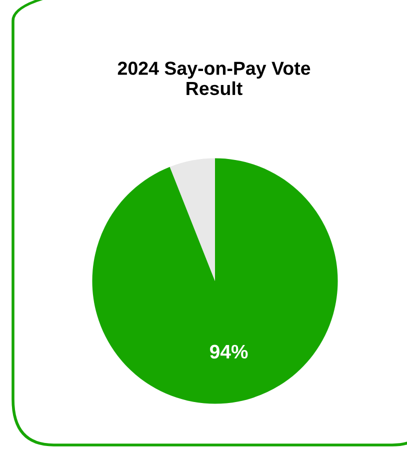 Image resolution: width=407 pixels, height=457 pixels. Describe the element at coordinates (192, 219) in the screenshot. I see `pie-slice` at that location.